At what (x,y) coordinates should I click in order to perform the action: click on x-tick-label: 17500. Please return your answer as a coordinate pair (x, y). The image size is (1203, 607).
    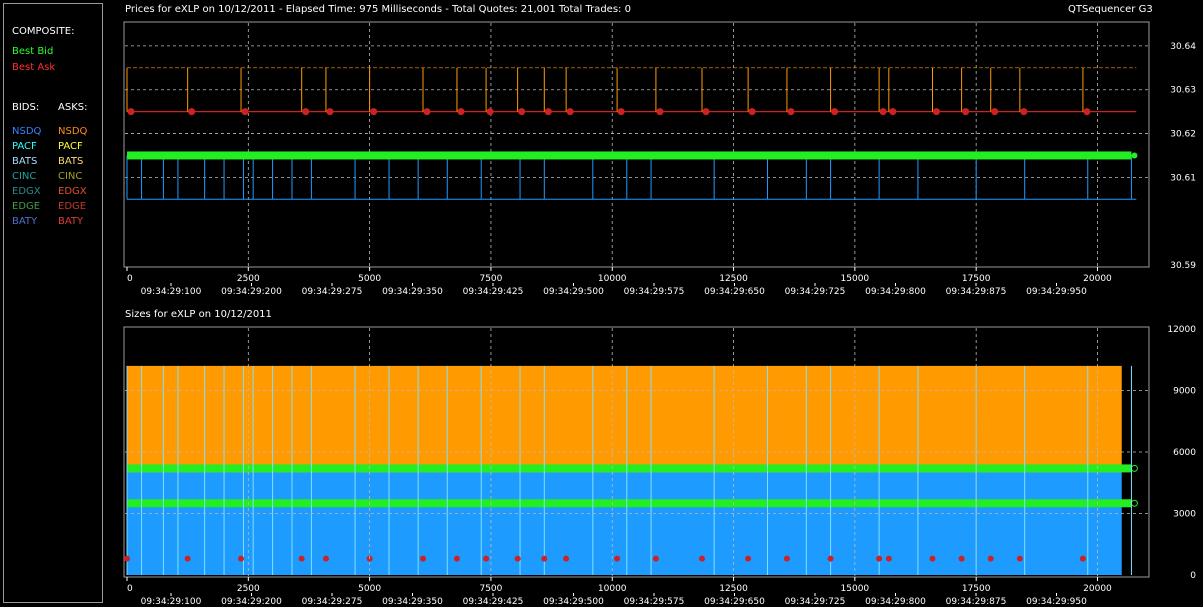
    Looking at the image, I should click on (976, 589).